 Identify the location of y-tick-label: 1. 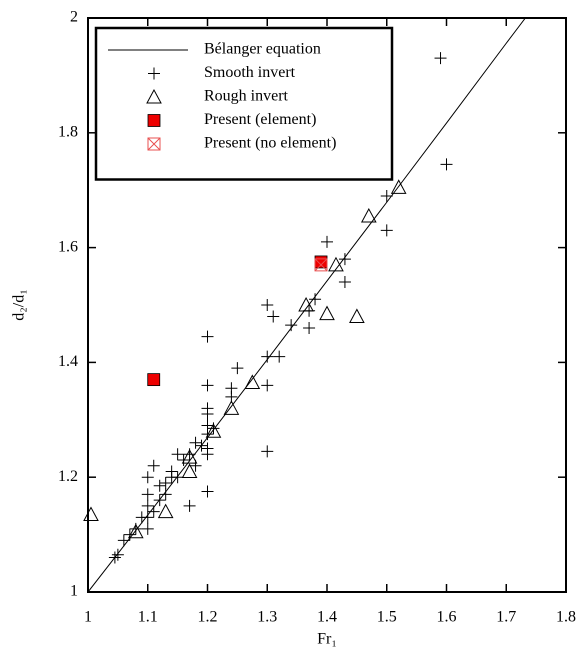
(74, 591).